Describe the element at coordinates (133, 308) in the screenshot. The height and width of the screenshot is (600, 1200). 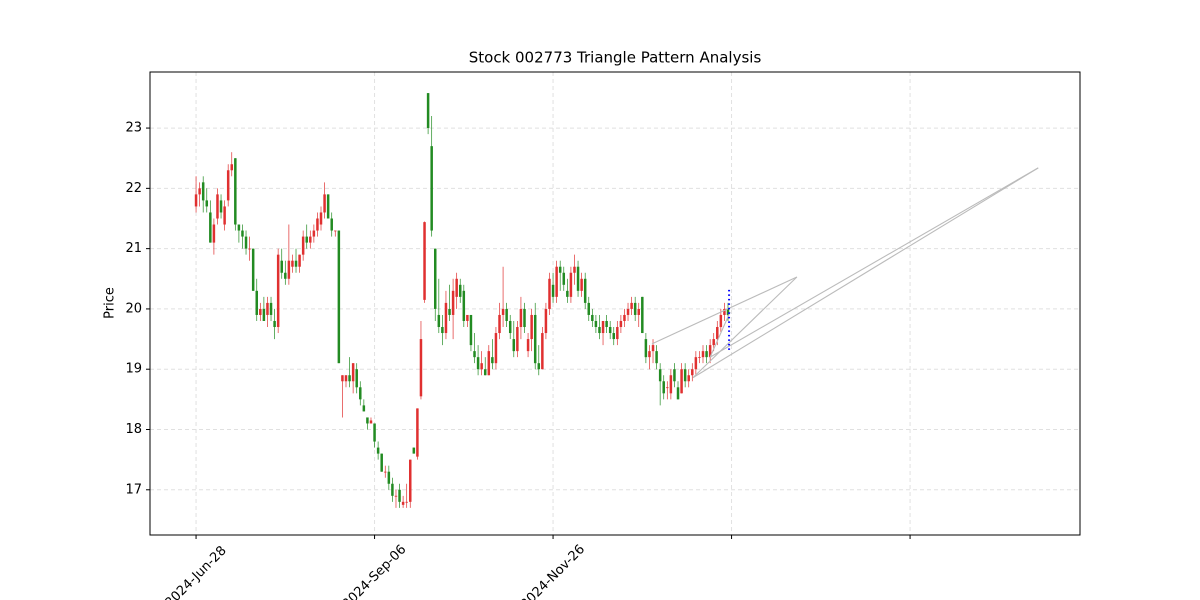
I see `y-tick-label: 20` at that location.